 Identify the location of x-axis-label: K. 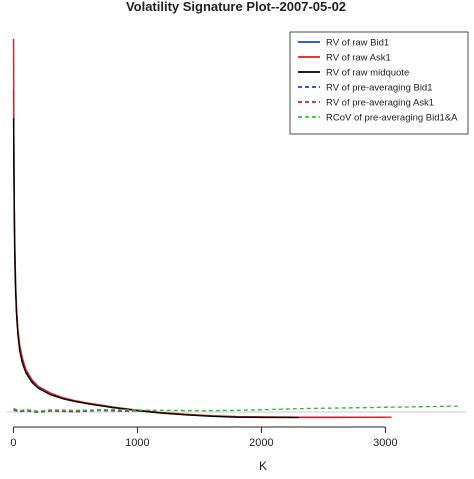
(263, 466).